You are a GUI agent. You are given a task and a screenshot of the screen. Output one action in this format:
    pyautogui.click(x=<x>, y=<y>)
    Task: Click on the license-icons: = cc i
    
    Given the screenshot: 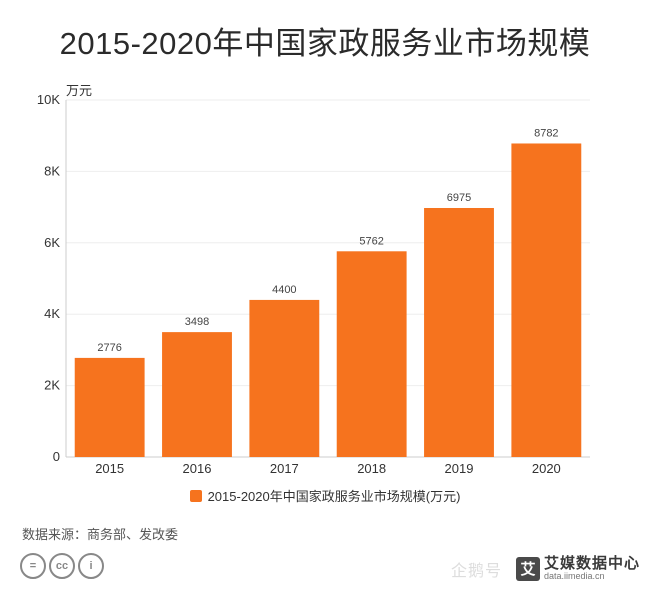 What is the action you would take?
    pyautogui.click(x=62, y=566)
    